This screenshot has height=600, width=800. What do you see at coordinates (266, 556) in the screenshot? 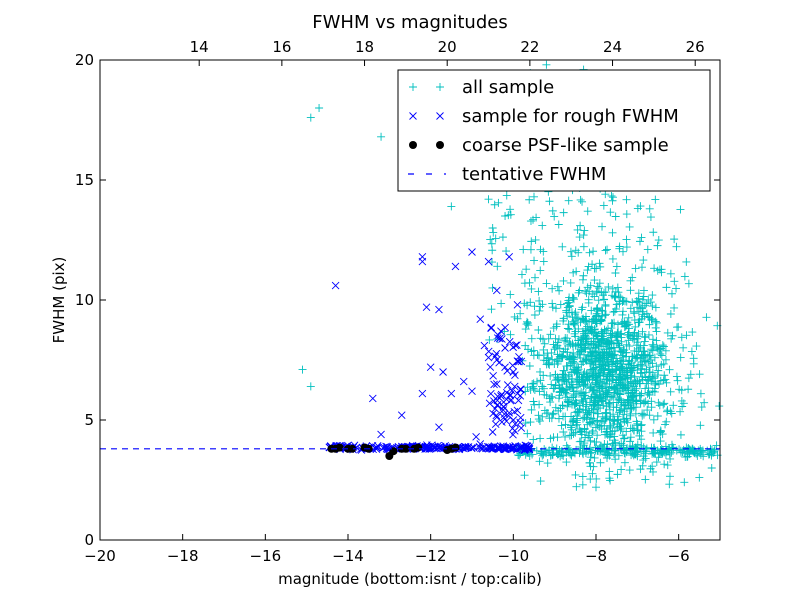
I see `x-tick-label: −16` at bounding box center [266, 556].